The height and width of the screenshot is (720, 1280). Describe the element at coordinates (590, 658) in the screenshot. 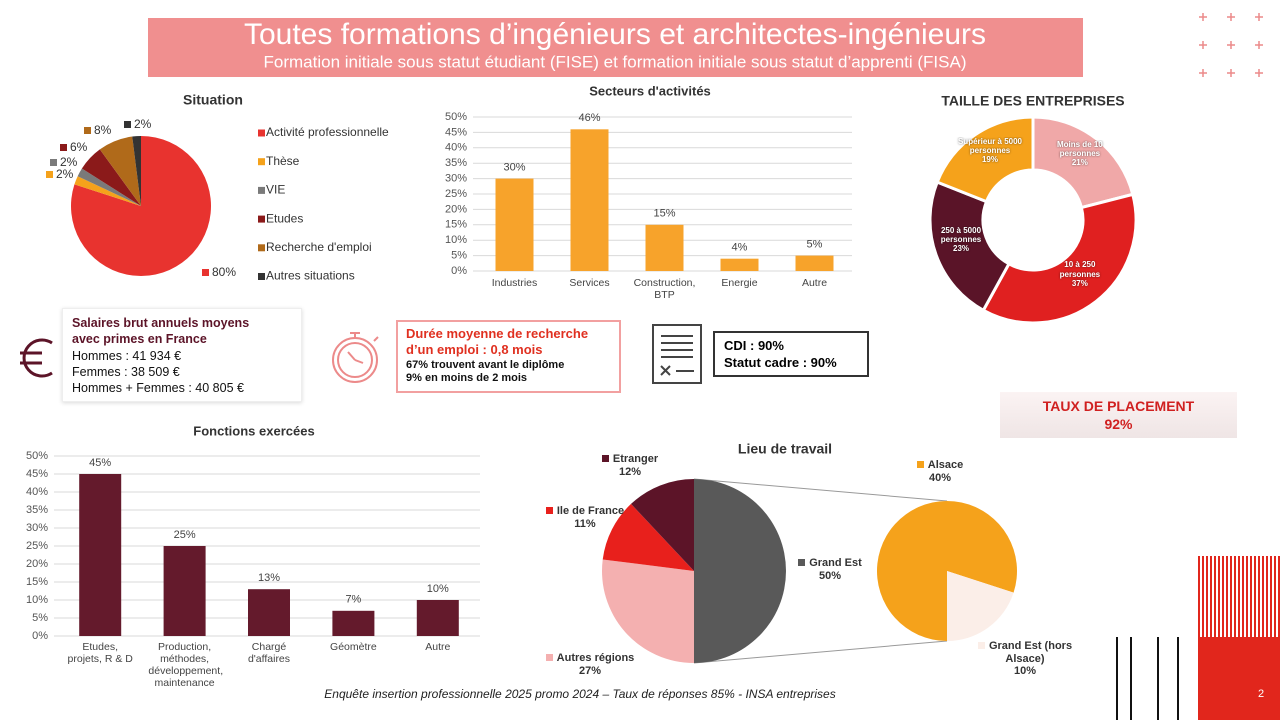

I see `slice-label-row: Autres régions` at that location.